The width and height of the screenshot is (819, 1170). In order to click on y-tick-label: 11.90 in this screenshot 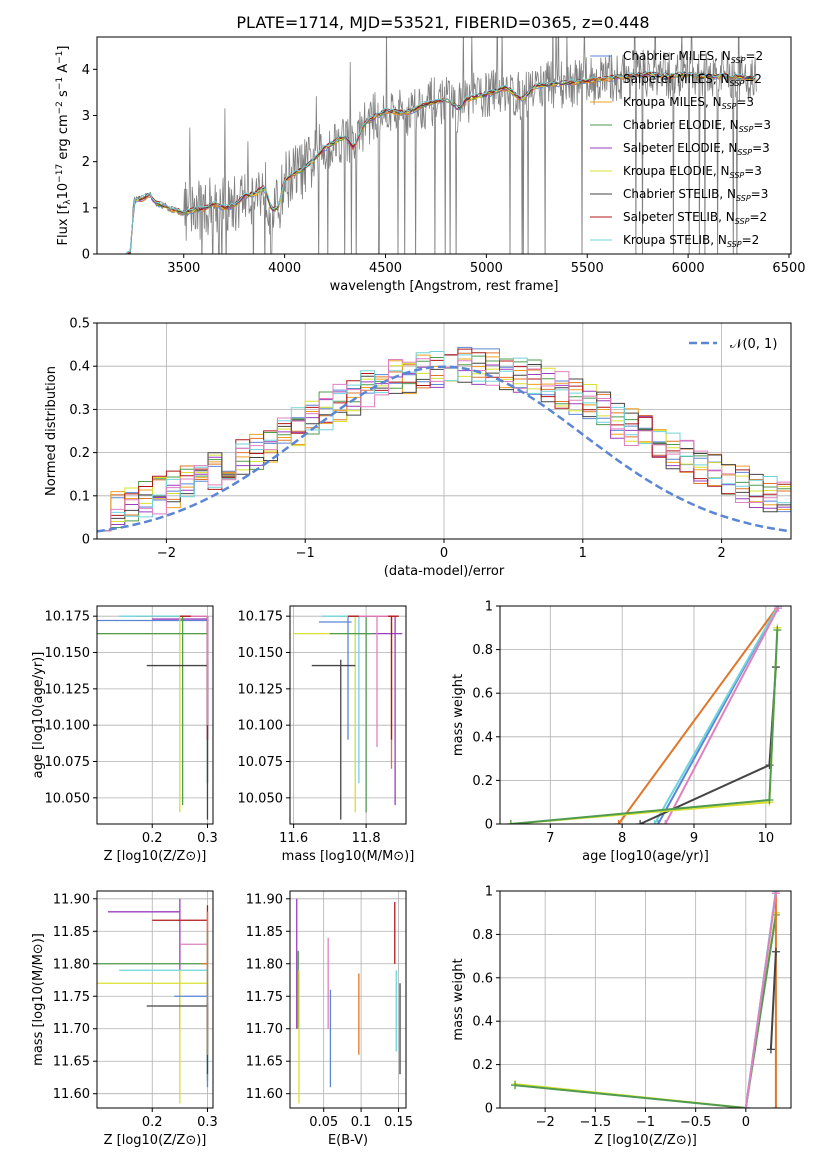, I will do `click(71, 899)`.